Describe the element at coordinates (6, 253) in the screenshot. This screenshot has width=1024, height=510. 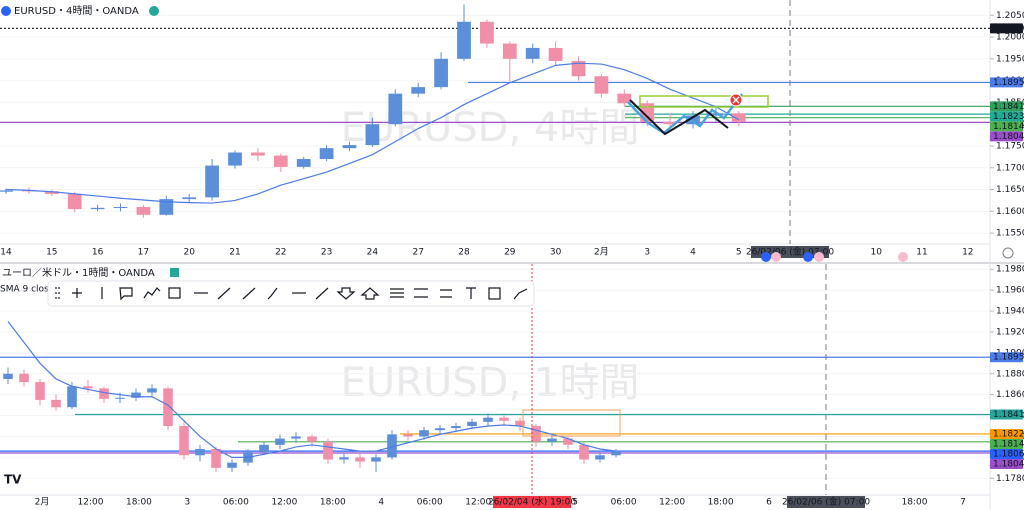
I see `x-tick-label: 14` at that location.